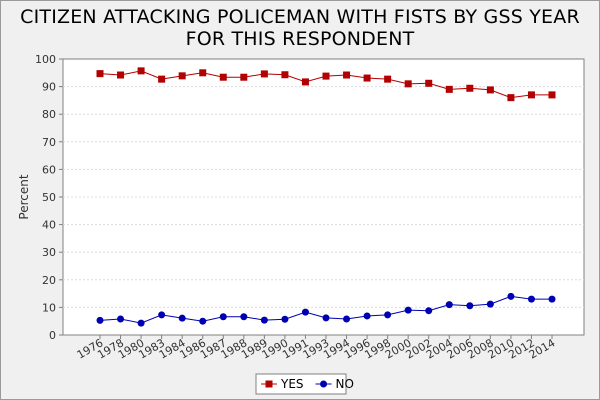  Describe the element at coordinates (52, 335) in the screenshot. I see `y-tick-label: 0` at that location.